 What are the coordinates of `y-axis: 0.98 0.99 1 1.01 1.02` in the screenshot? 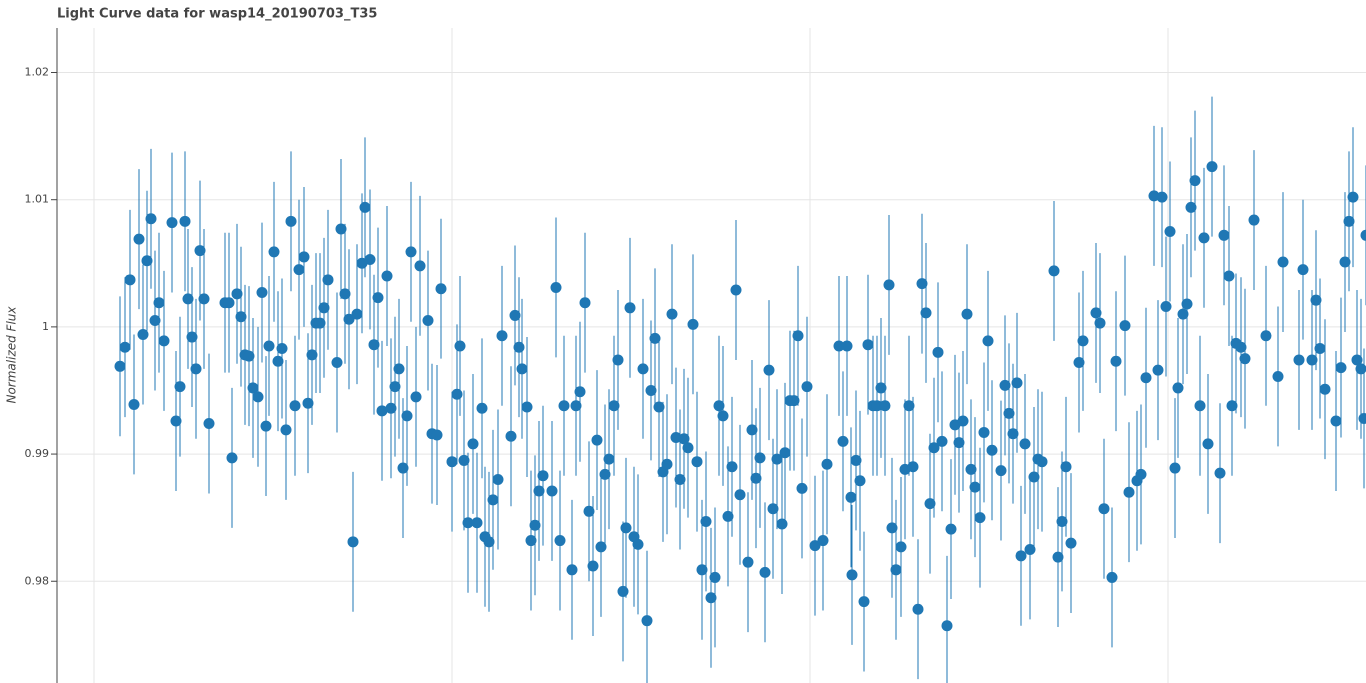 It's located at (41, 326).